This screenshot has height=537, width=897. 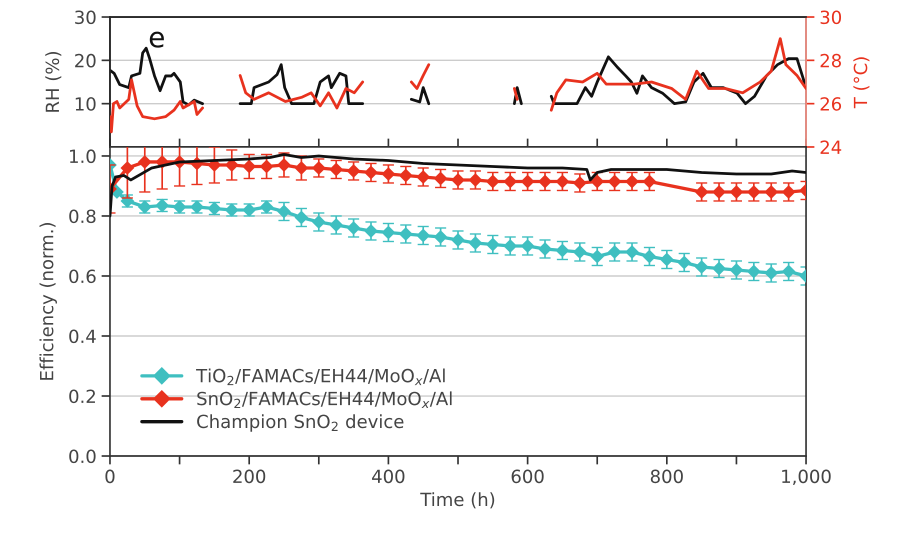 I want to click on y2-tick-label: 30, so click(x=831, y=17).